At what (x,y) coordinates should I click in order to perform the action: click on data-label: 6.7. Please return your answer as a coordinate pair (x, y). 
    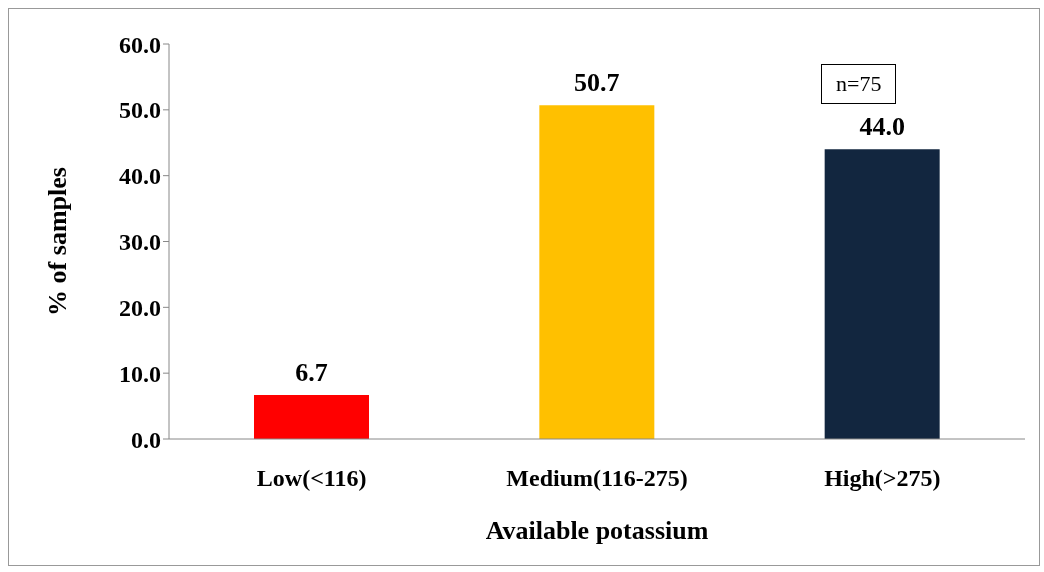
    Looking at the image, I should click on (311, 372).